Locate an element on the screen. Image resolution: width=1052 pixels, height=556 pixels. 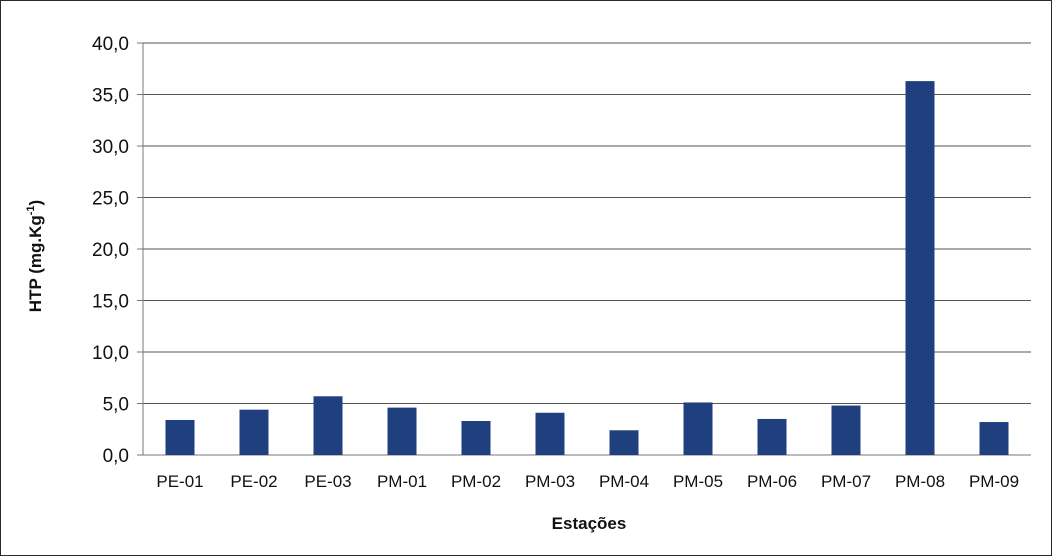
y-tick-label: 15,0 is located at coordinates (110, 302).